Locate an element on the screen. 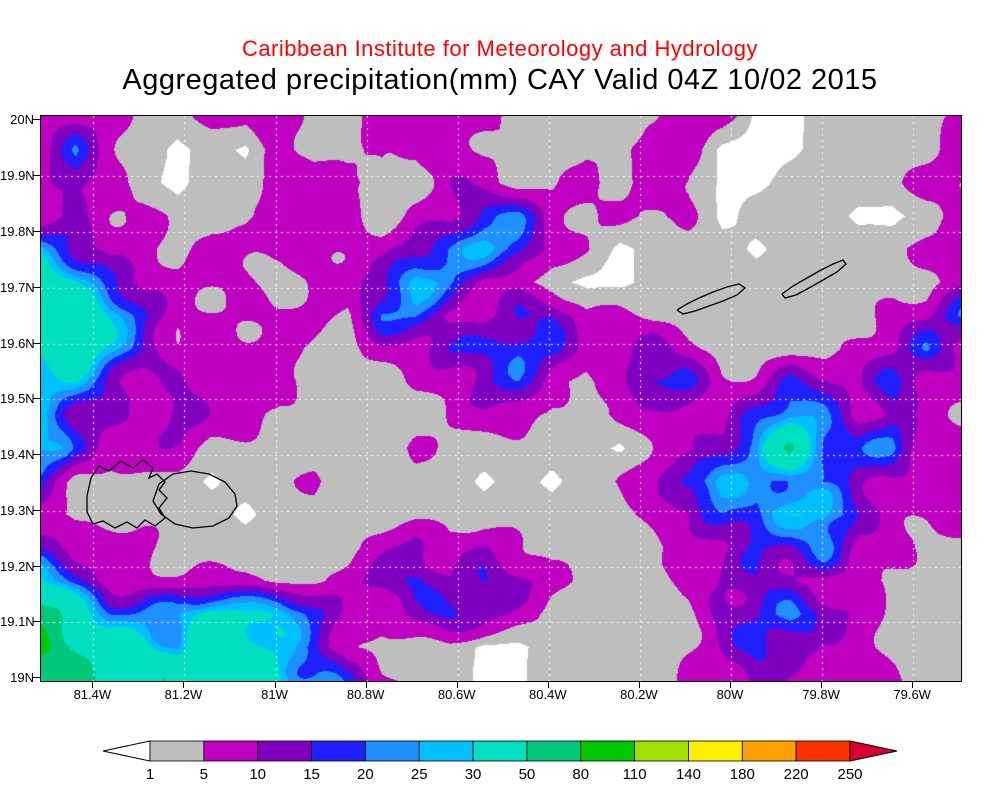 The width and height of the screenshot is (1000, 800). y-tick-label: 19.3N is located at coordinates (17, 510).